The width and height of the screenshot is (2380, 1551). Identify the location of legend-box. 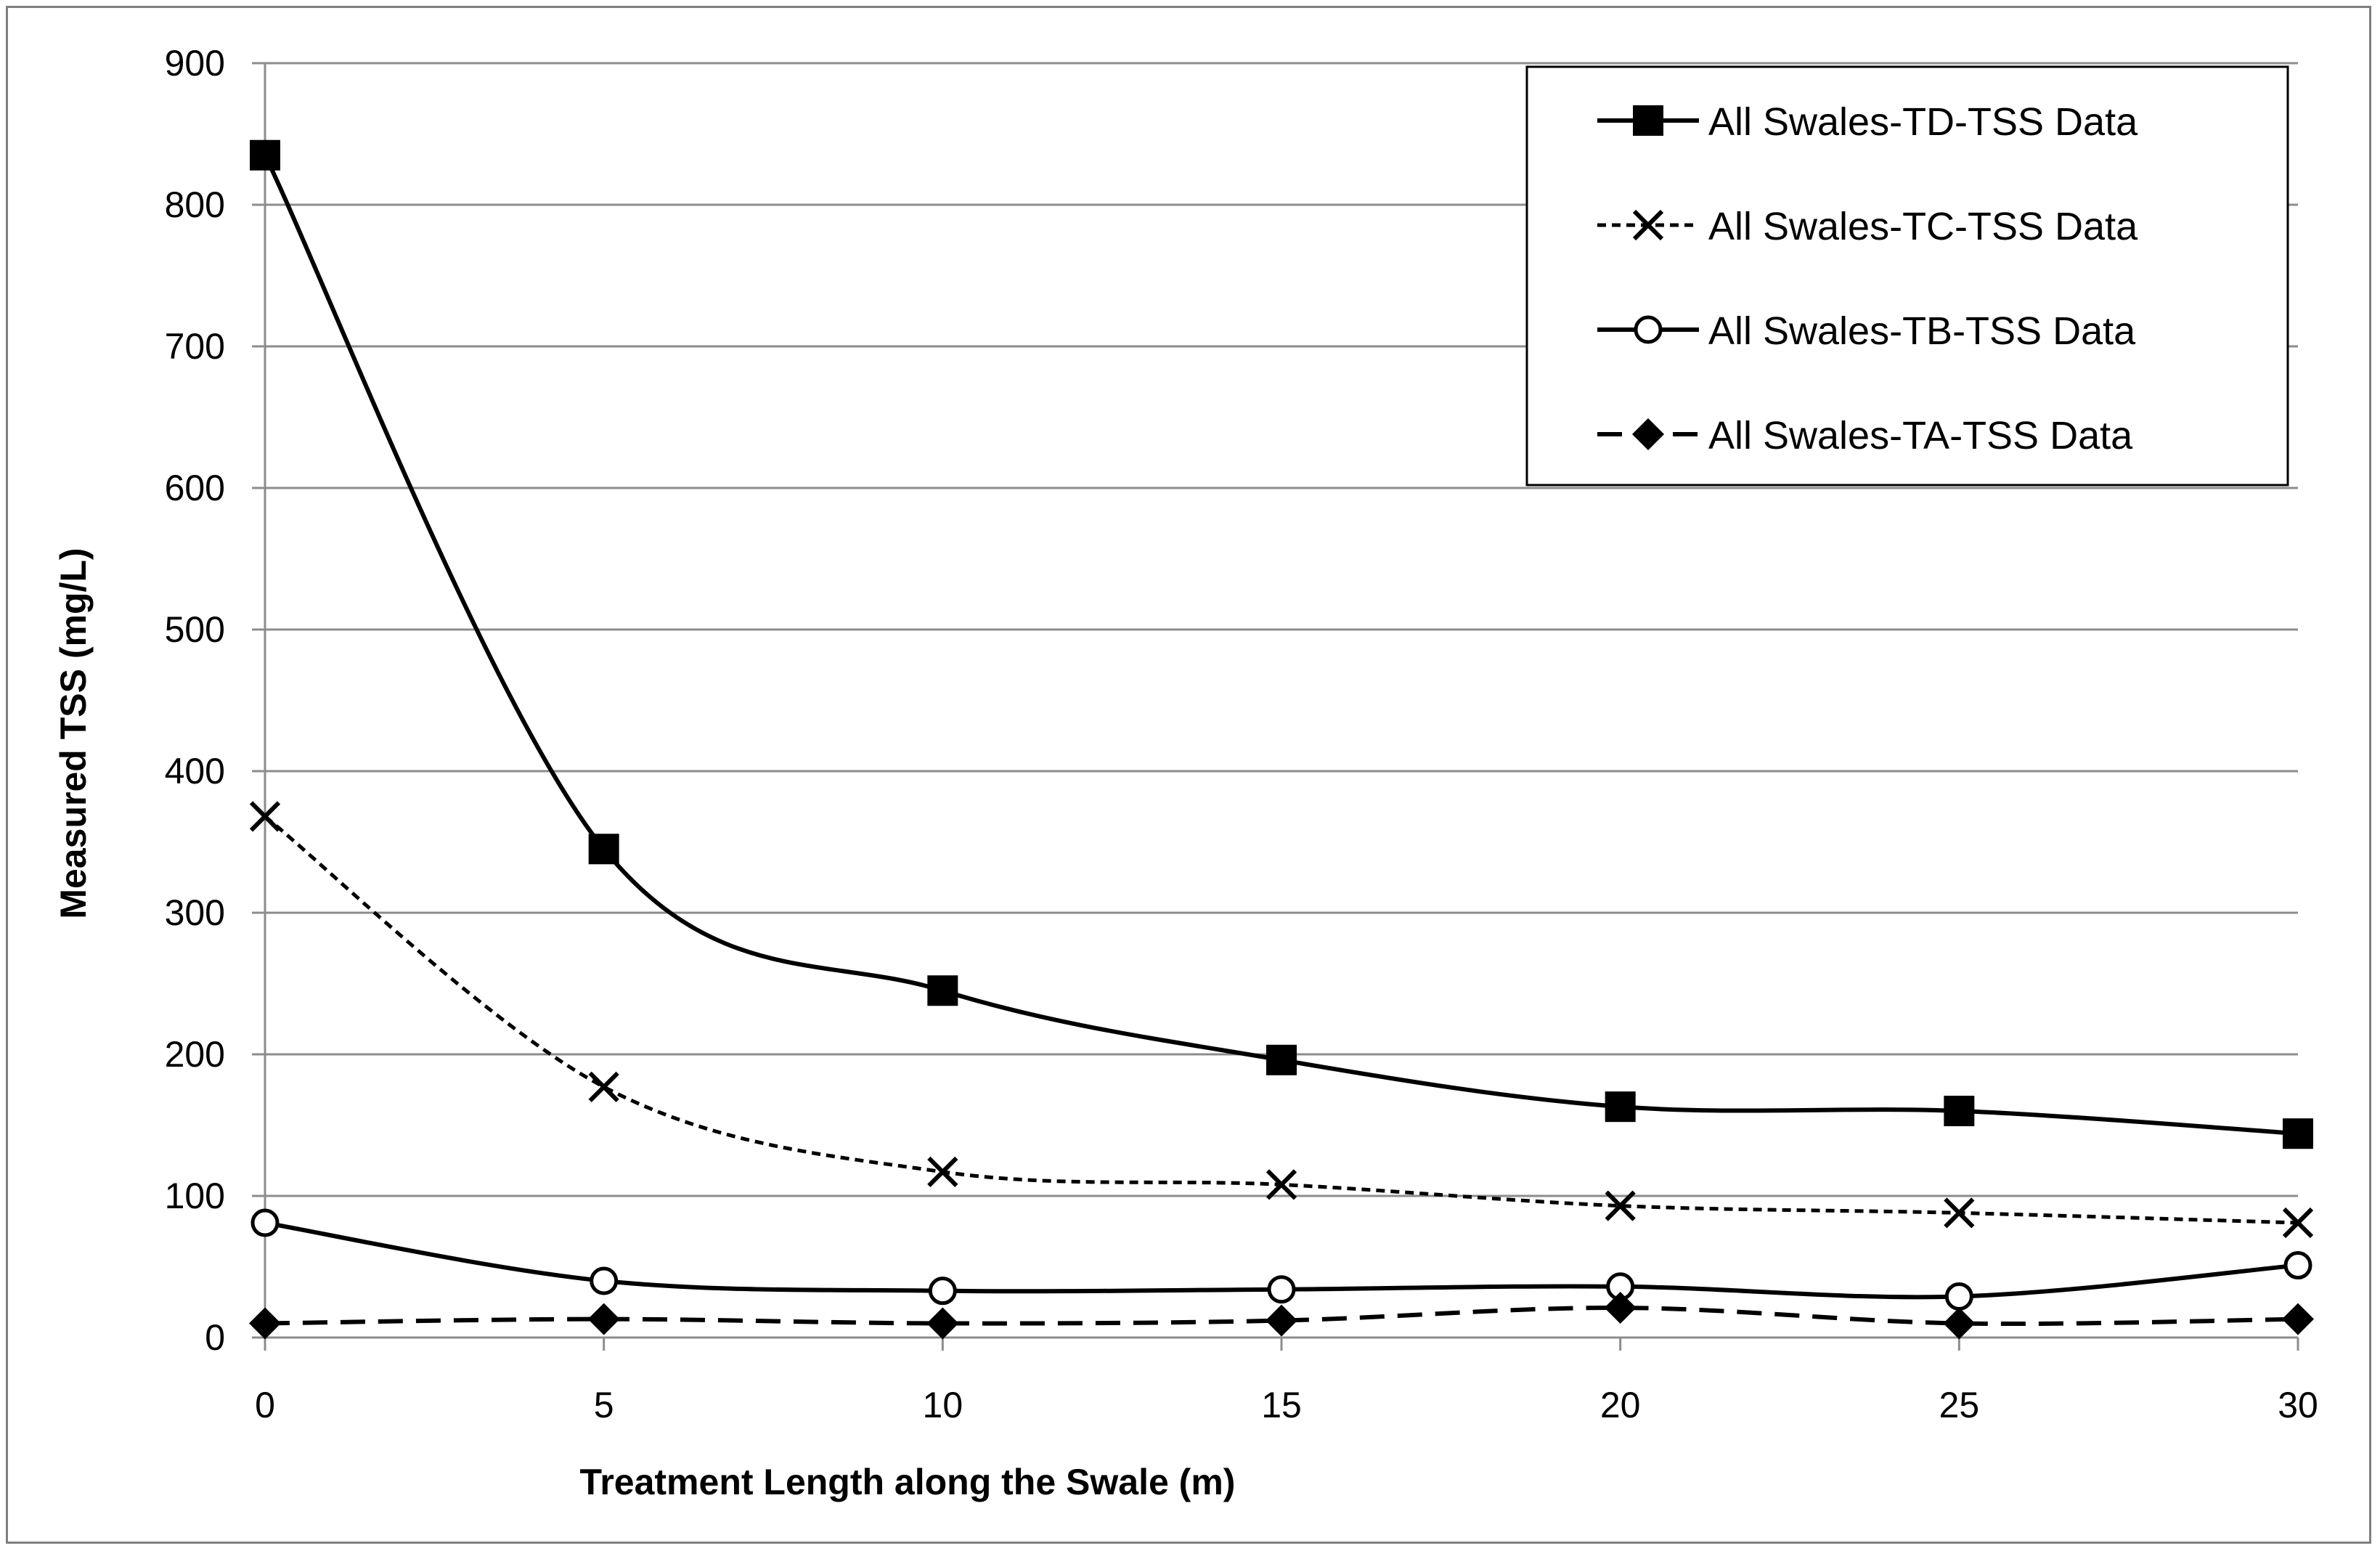
(1907, 276).